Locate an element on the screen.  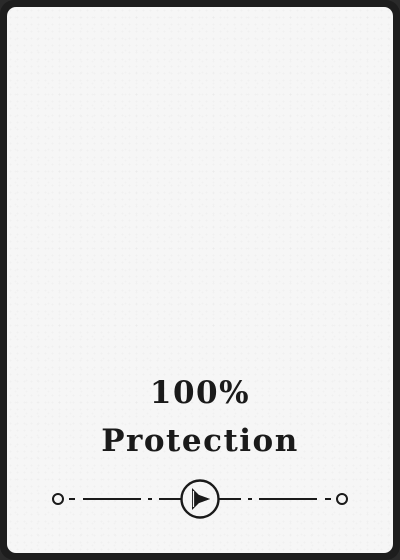
center-emblem-ring is located at coordinates (200, 499).